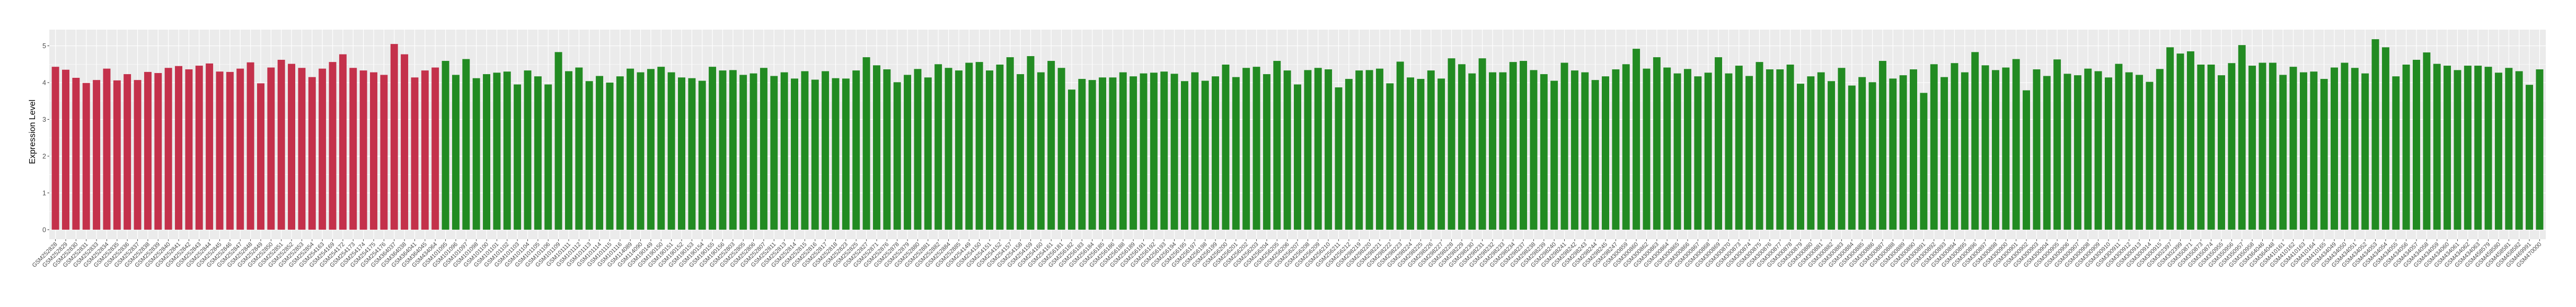  What do you see at coordinates (1616, 149) in the screenshot?
I see `bar-GSM298247` at bounding box center [1616, 149].